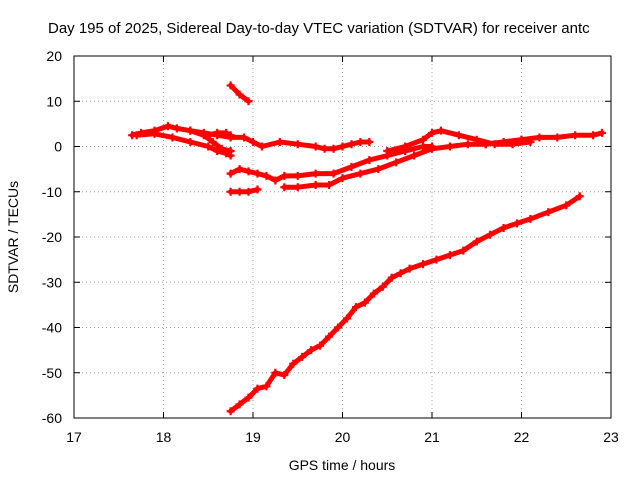  I want to click on y-tick-label: -10, so click(52, 192).